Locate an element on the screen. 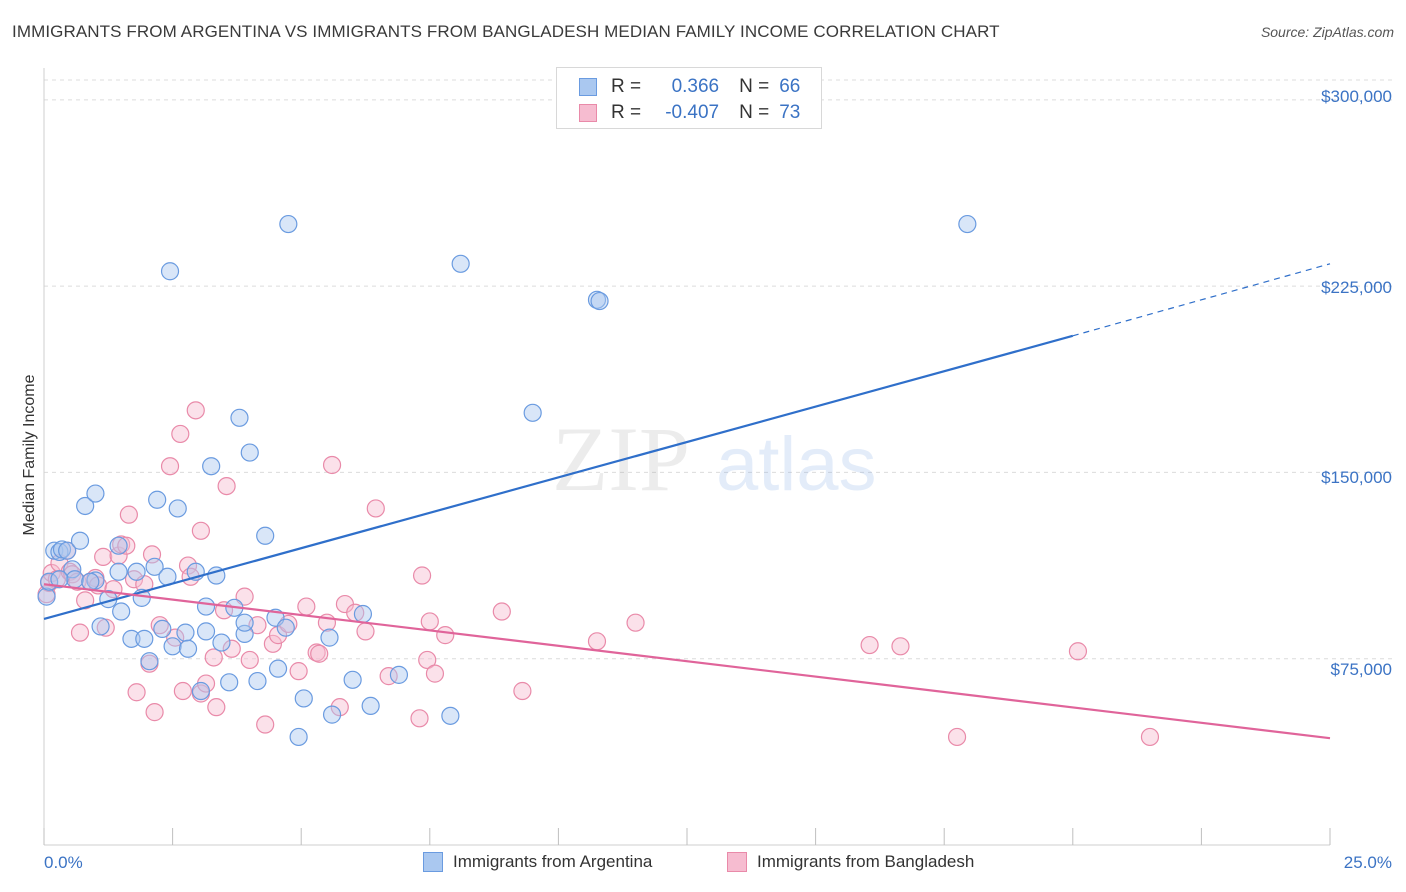 This screenshot has width=1406, height=892. argentina-trend-extension is located at coordinates (1201, 300).